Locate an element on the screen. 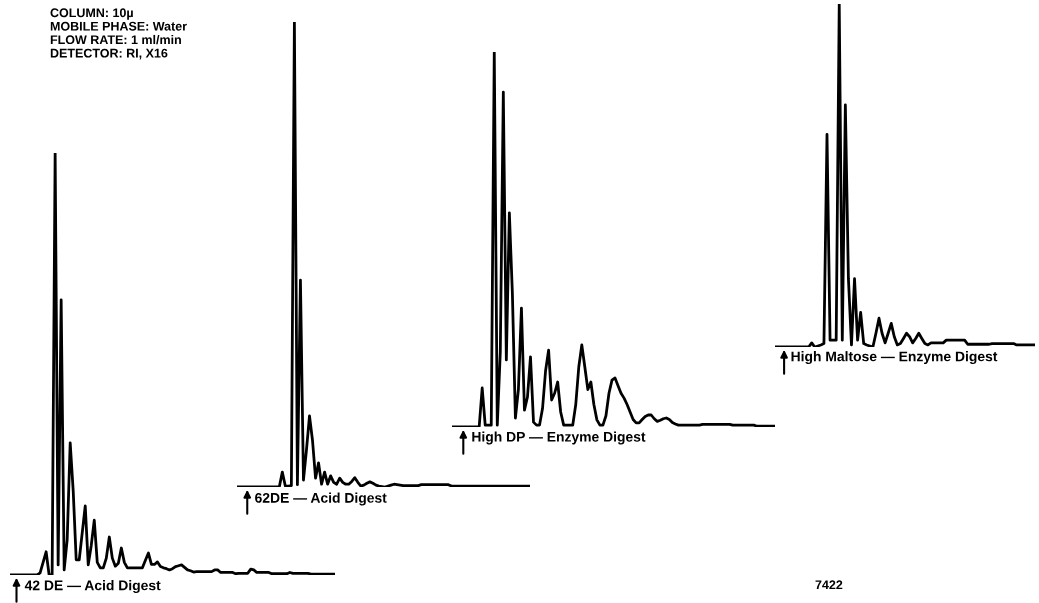  text: COLUMN: 10µ MOBILE PHASE: Water FLOW RATE: 1 ml/min DETECTOR: RI, X16 is located at coordinates (118, 34).